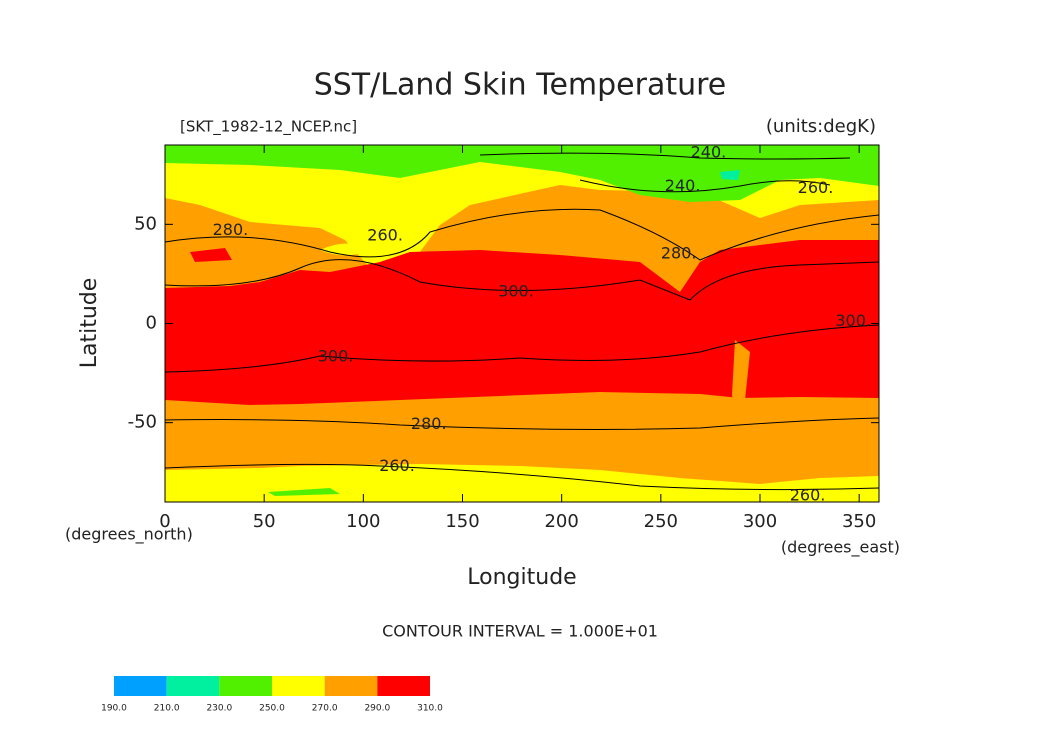 The width and height of the screenshot is (1044, 739). I want to click on chart-title: SST/Land Skin Temperature, so click(520, 85).